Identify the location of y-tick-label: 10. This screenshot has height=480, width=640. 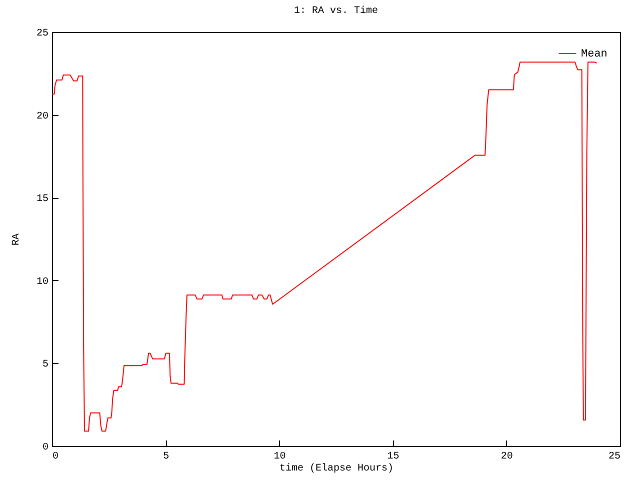
(42, 282).